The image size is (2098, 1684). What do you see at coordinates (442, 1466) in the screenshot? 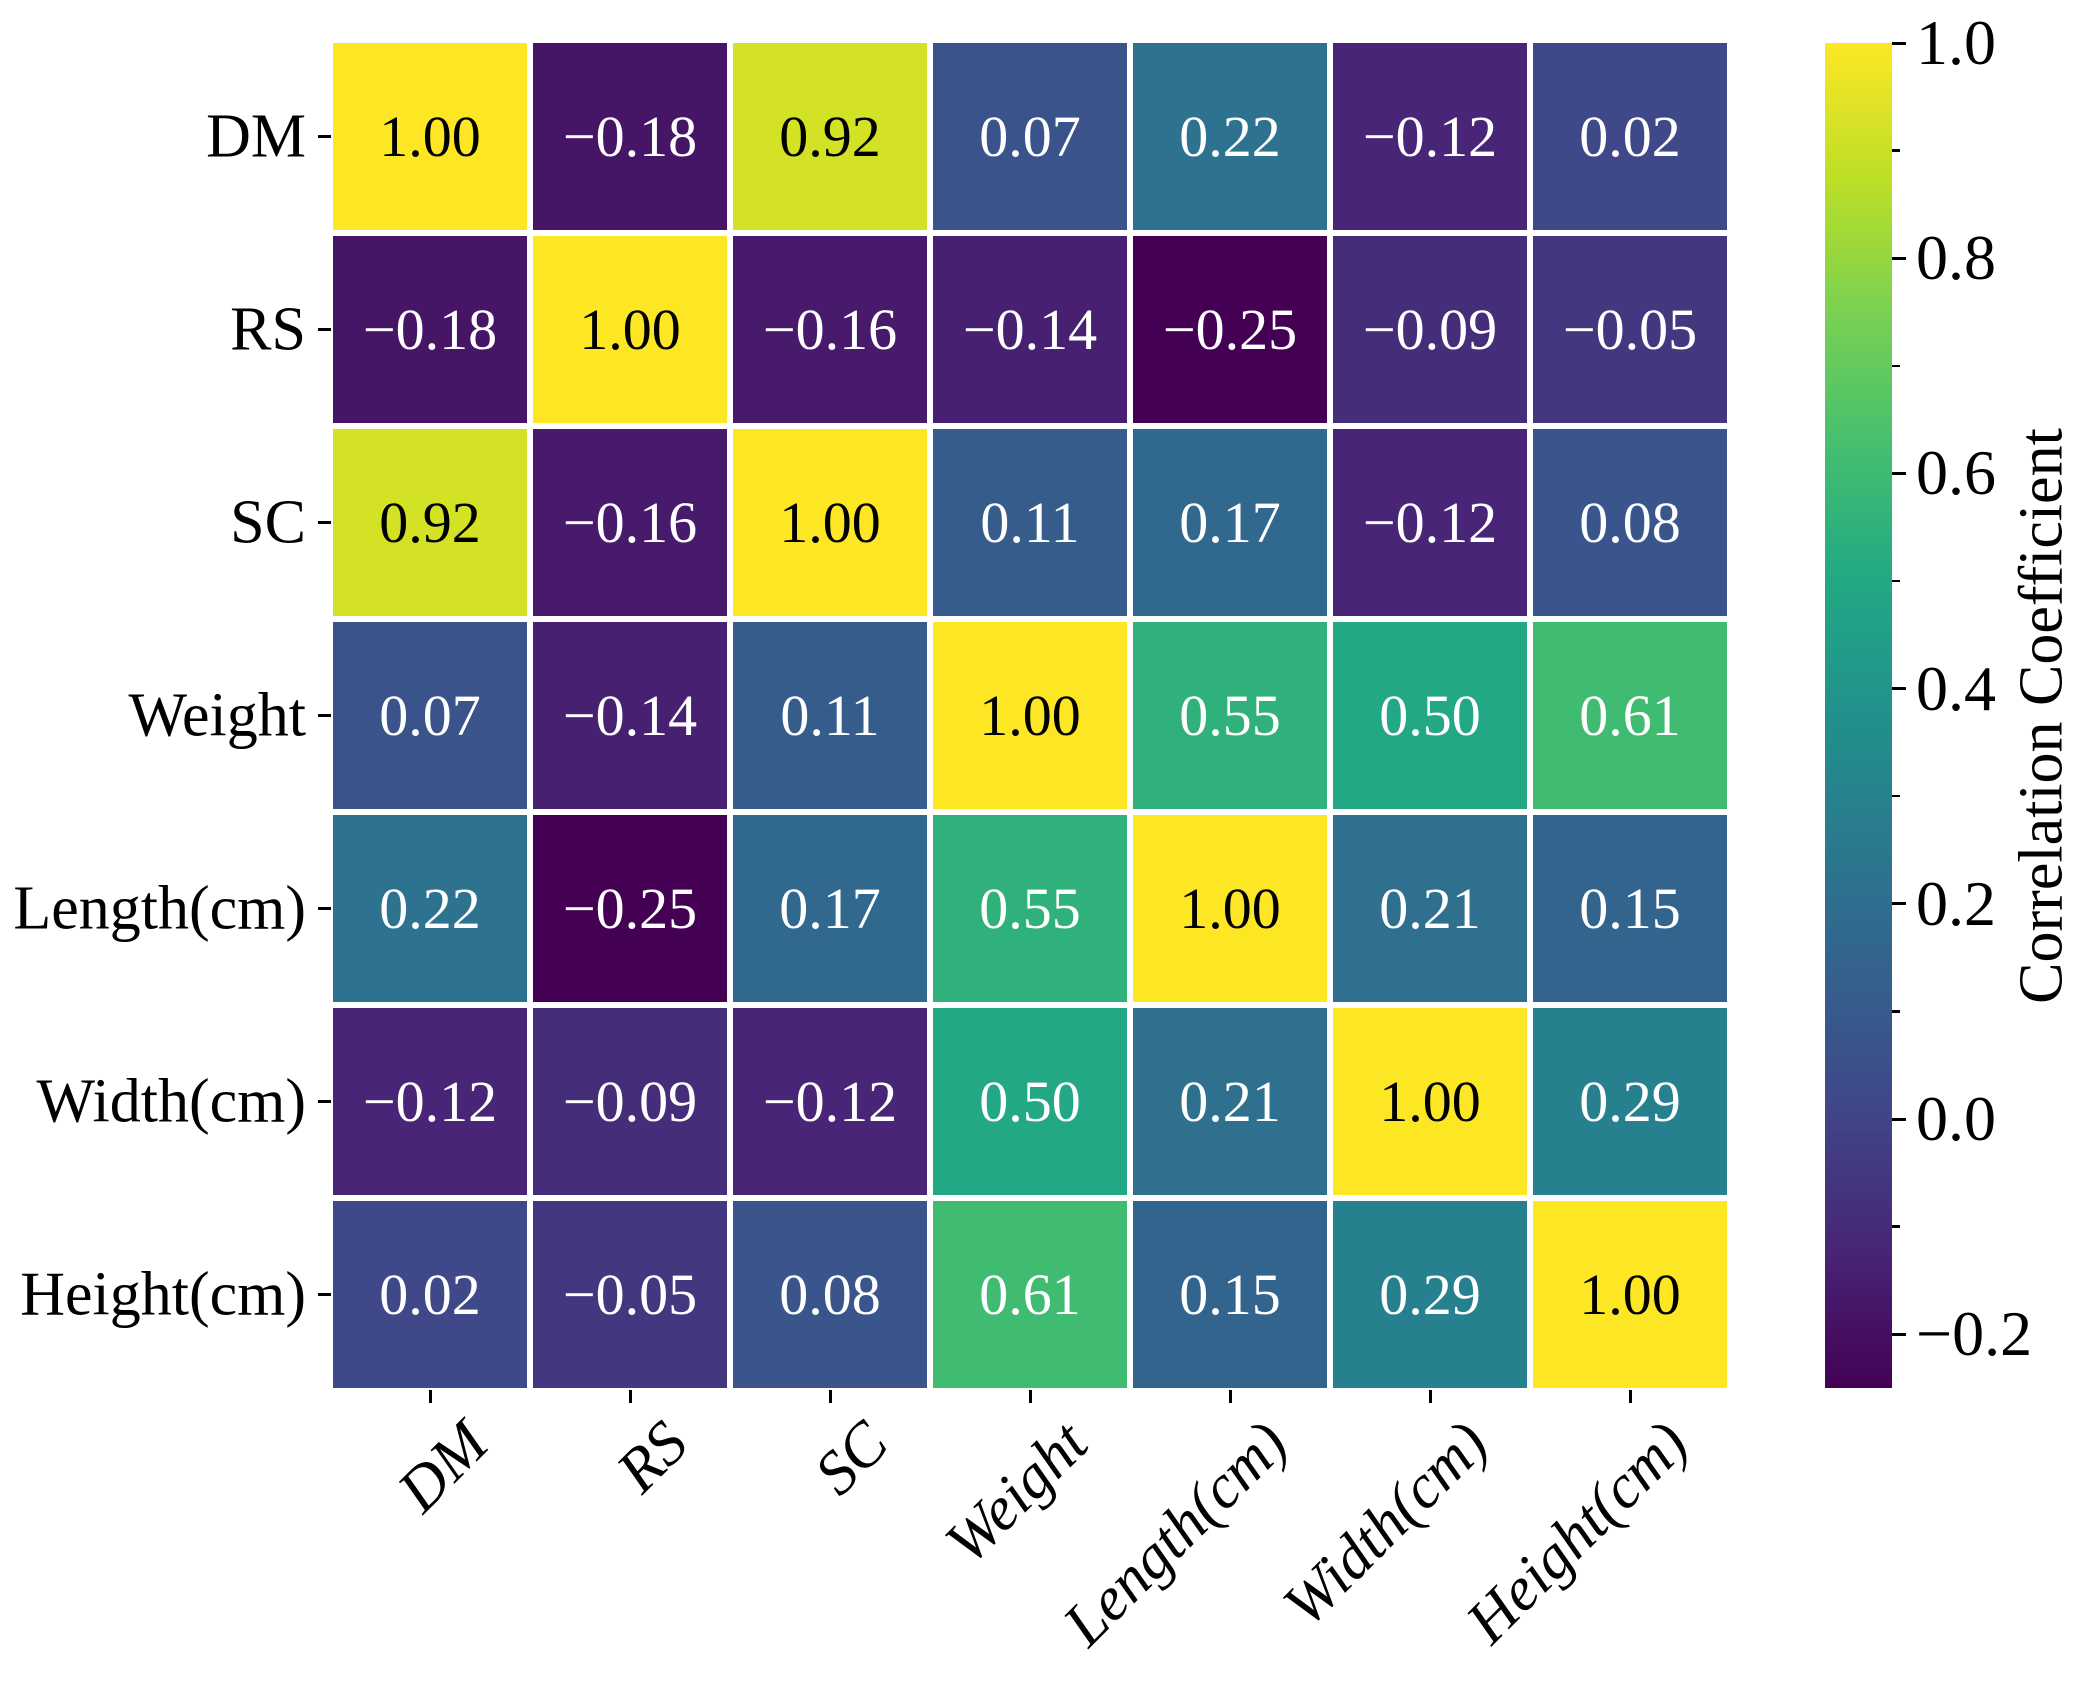
I see `x-axis-tick-label: DM` at bounding box center [442, 1466].